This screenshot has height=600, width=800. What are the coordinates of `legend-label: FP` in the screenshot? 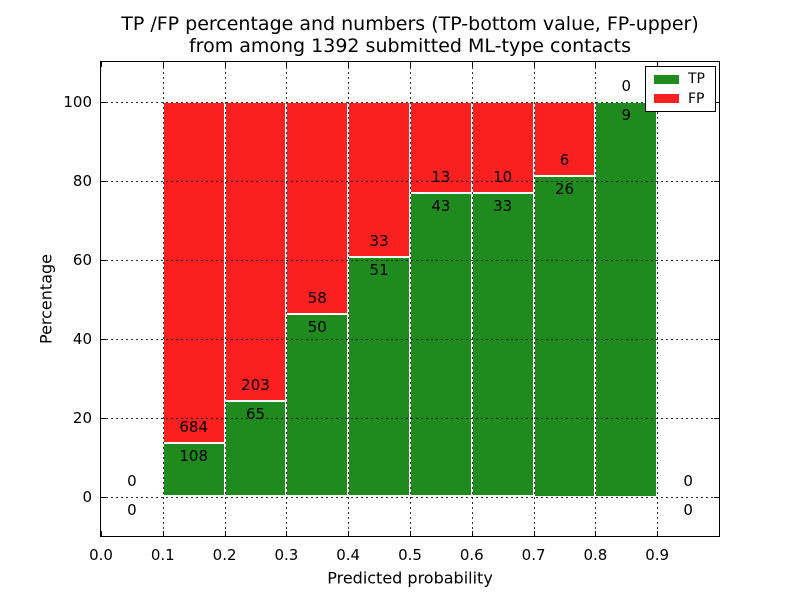 It's located at (696, 98).